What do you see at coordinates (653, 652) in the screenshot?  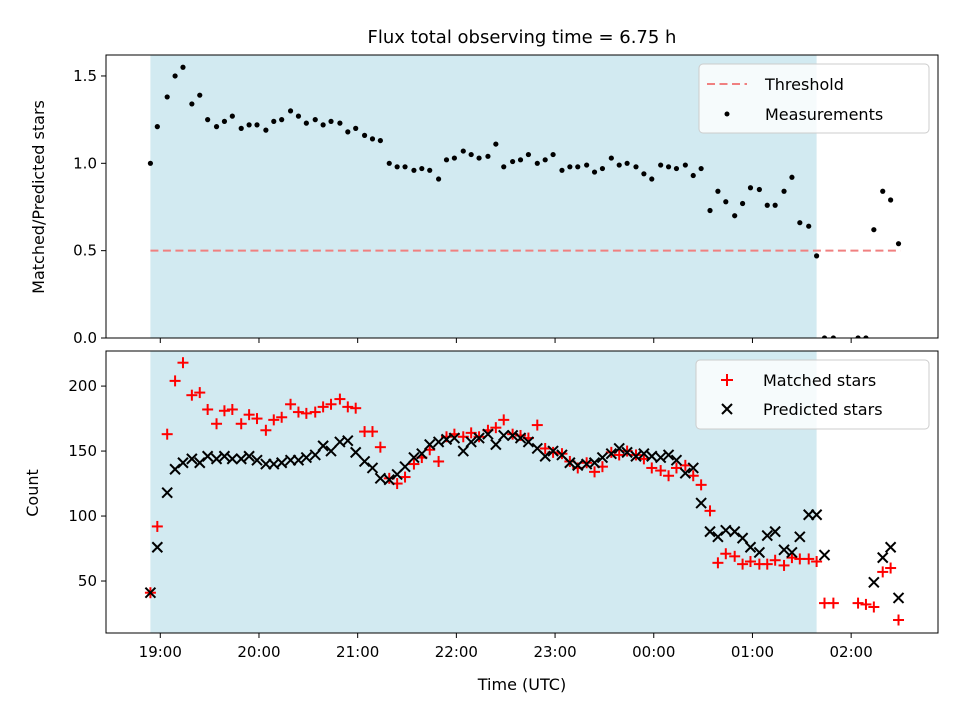 I see `x-tick-label: 00:00` at bounding box center [653, 652].